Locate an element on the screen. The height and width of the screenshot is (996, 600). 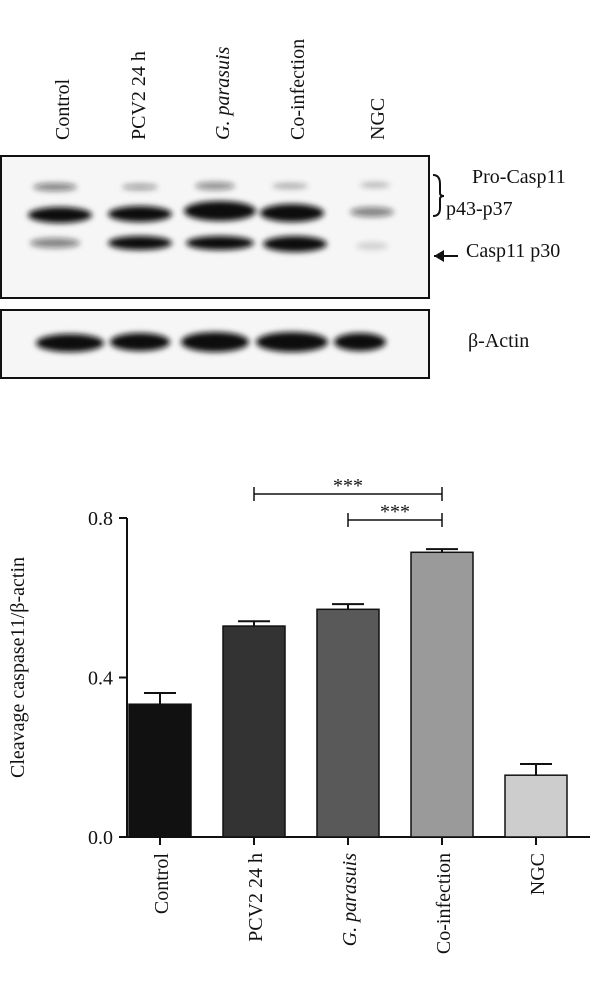
blot-label: β-Actin is located at coordinates (498, 341).